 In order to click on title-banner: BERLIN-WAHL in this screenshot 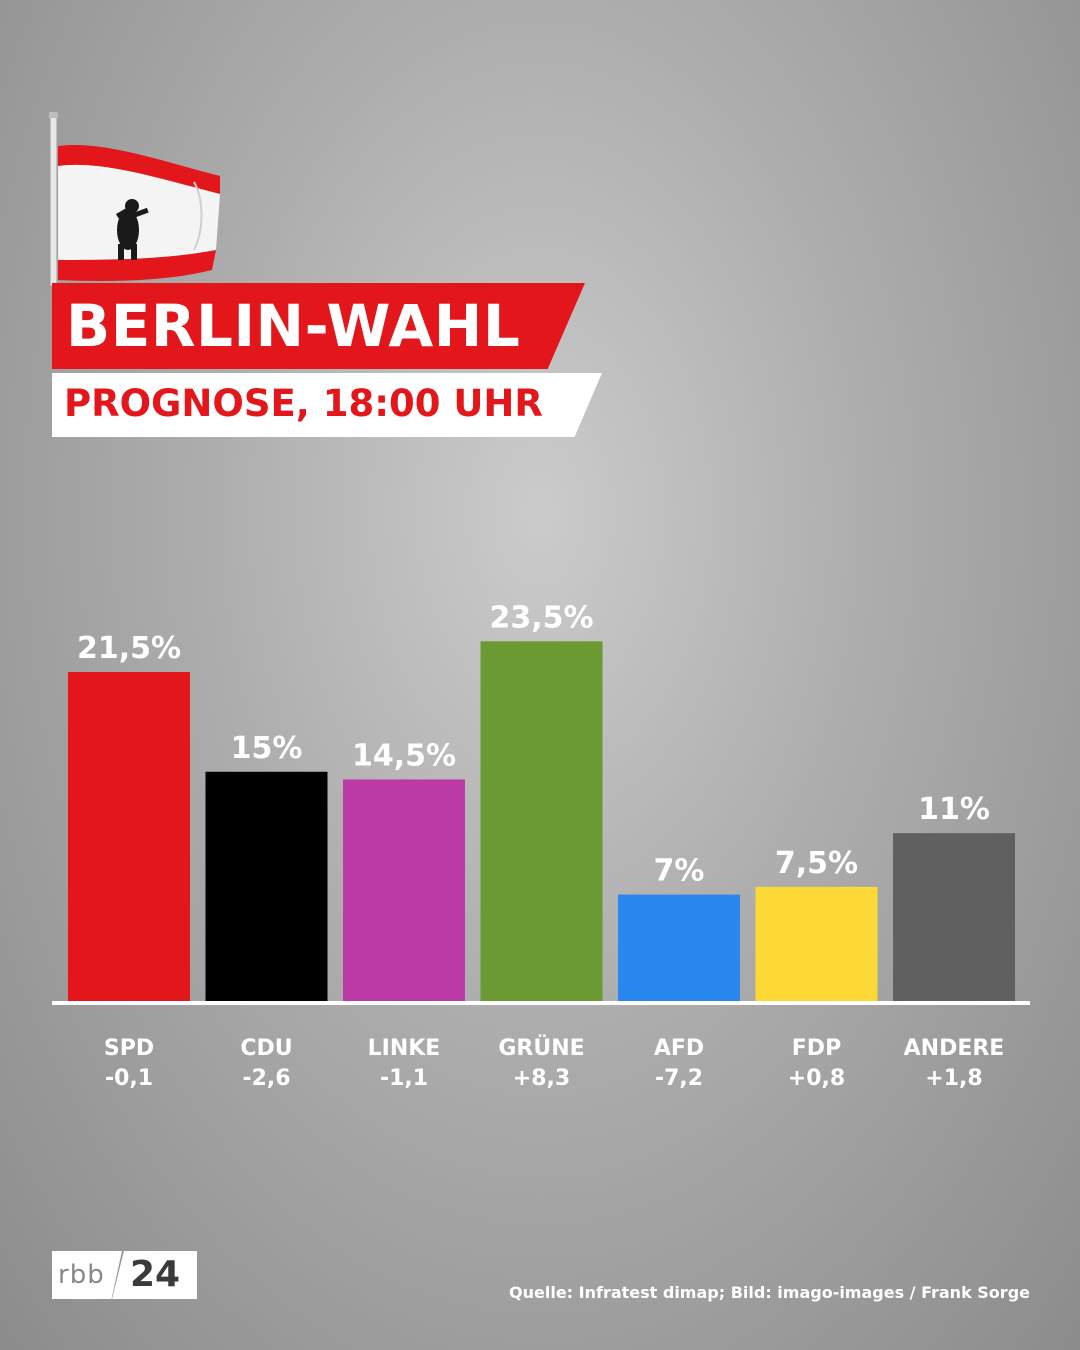, I will do `click(318, 326)`.